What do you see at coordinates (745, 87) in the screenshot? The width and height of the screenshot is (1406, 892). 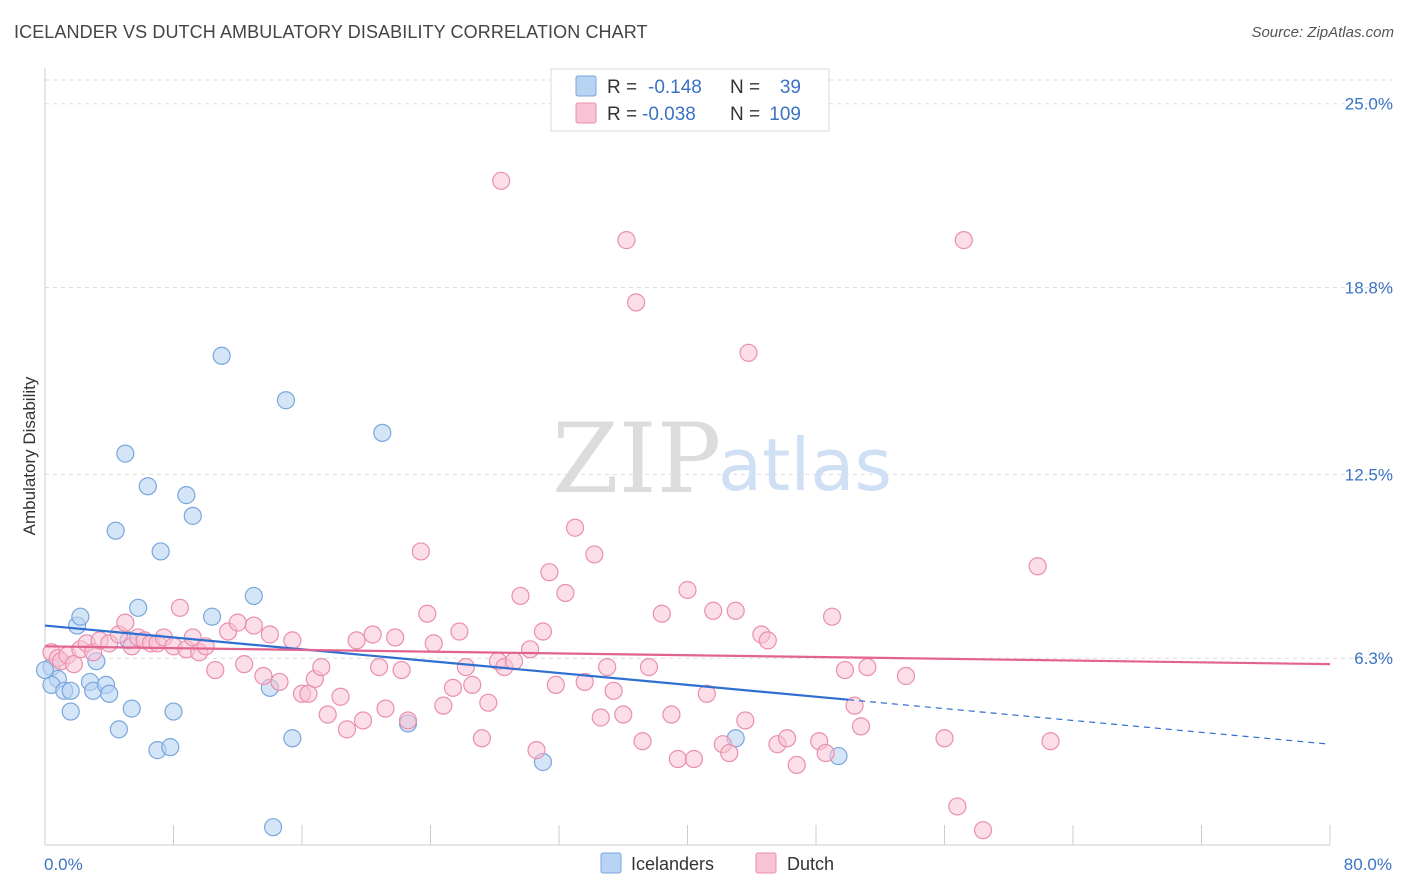 I see `legend-n-label-icelanders: N =` at bounding box center [745, 87].